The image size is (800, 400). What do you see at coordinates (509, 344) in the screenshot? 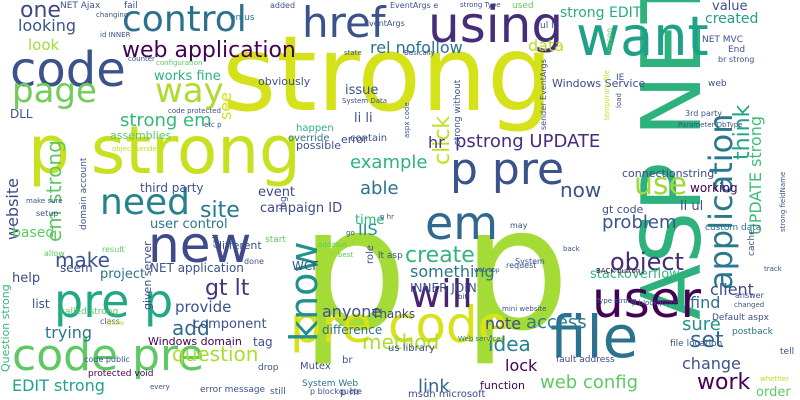
I see `word-idea: idea` at bounding box center [509, 344].